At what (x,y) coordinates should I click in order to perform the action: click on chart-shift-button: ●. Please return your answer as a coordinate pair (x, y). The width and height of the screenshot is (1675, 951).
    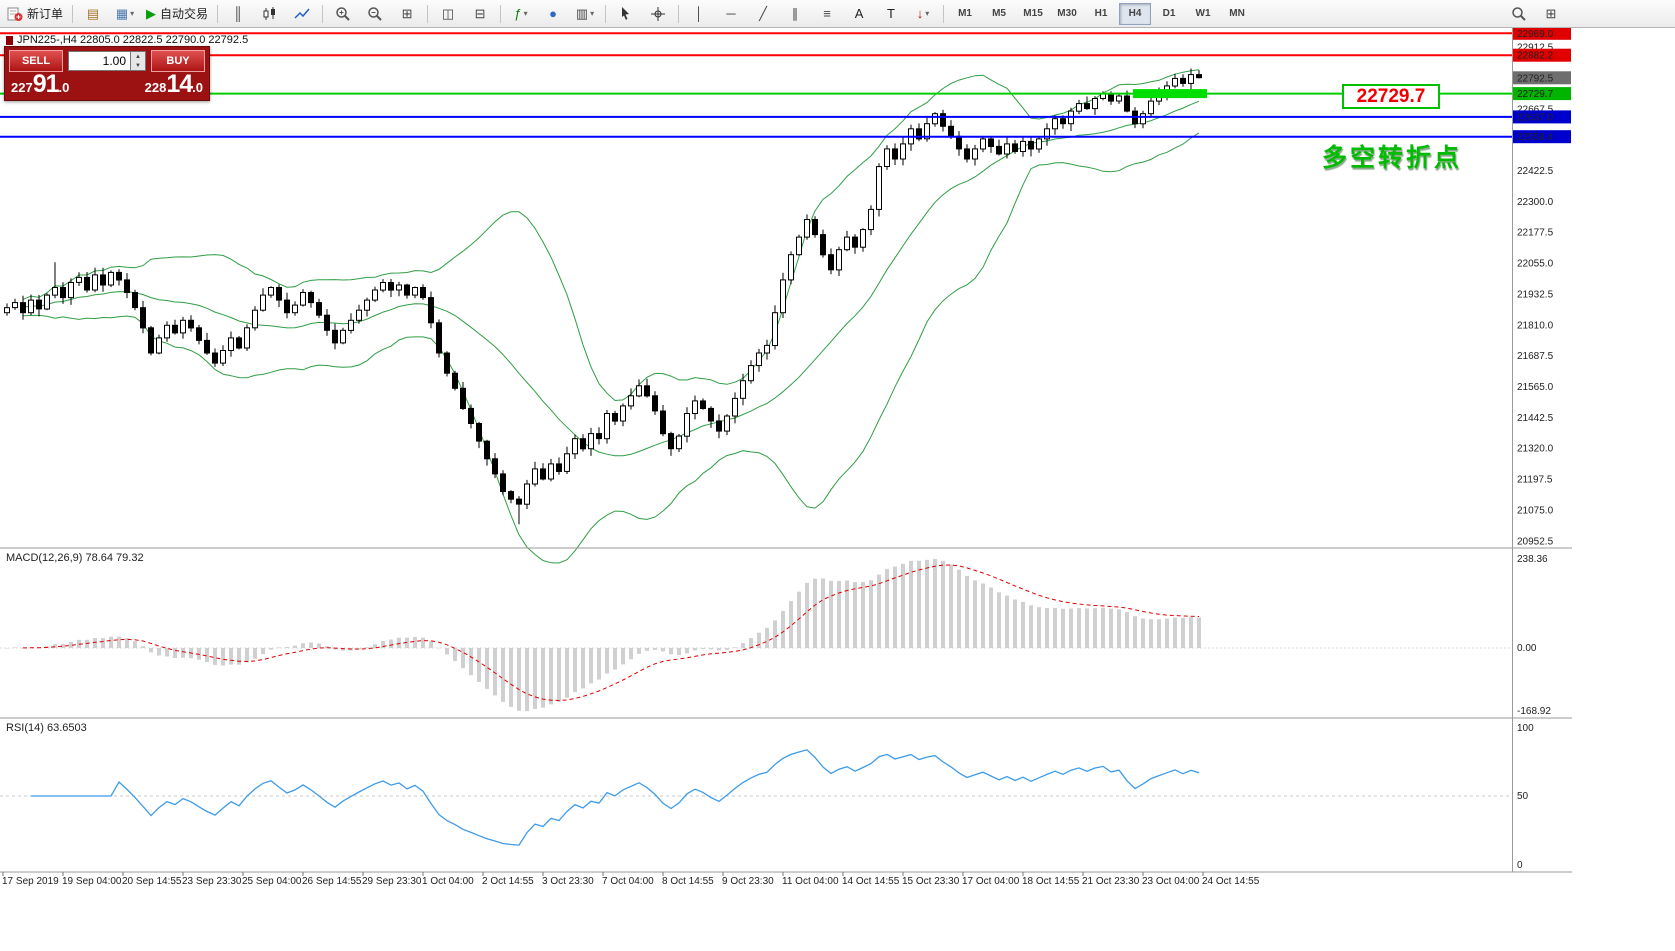
    Looking at the image, I should click on (553, 14).